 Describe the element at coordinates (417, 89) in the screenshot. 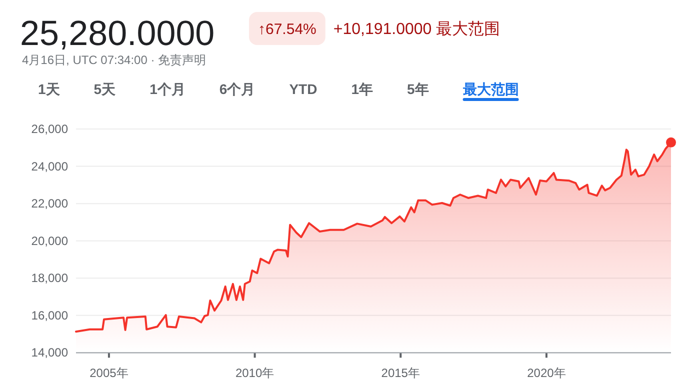

I see `text: 5年` at that location.